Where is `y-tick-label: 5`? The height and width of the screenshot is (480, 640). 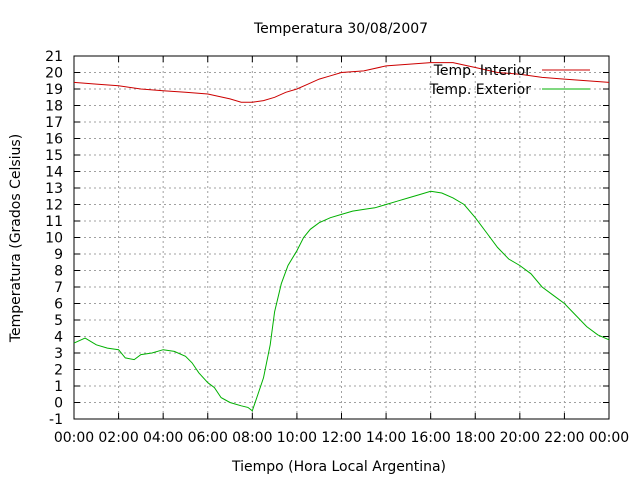 y-tick-label: 5 is located at coordinates (58, 321).